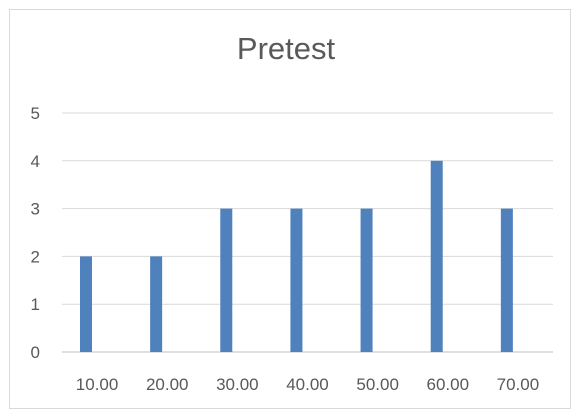 The width and height of the screenshot is (572, 409). What do you see at coordinates (35, 113) in the screenshot?
I see `y-tick-label: 5` at bounding box center [35, 113].